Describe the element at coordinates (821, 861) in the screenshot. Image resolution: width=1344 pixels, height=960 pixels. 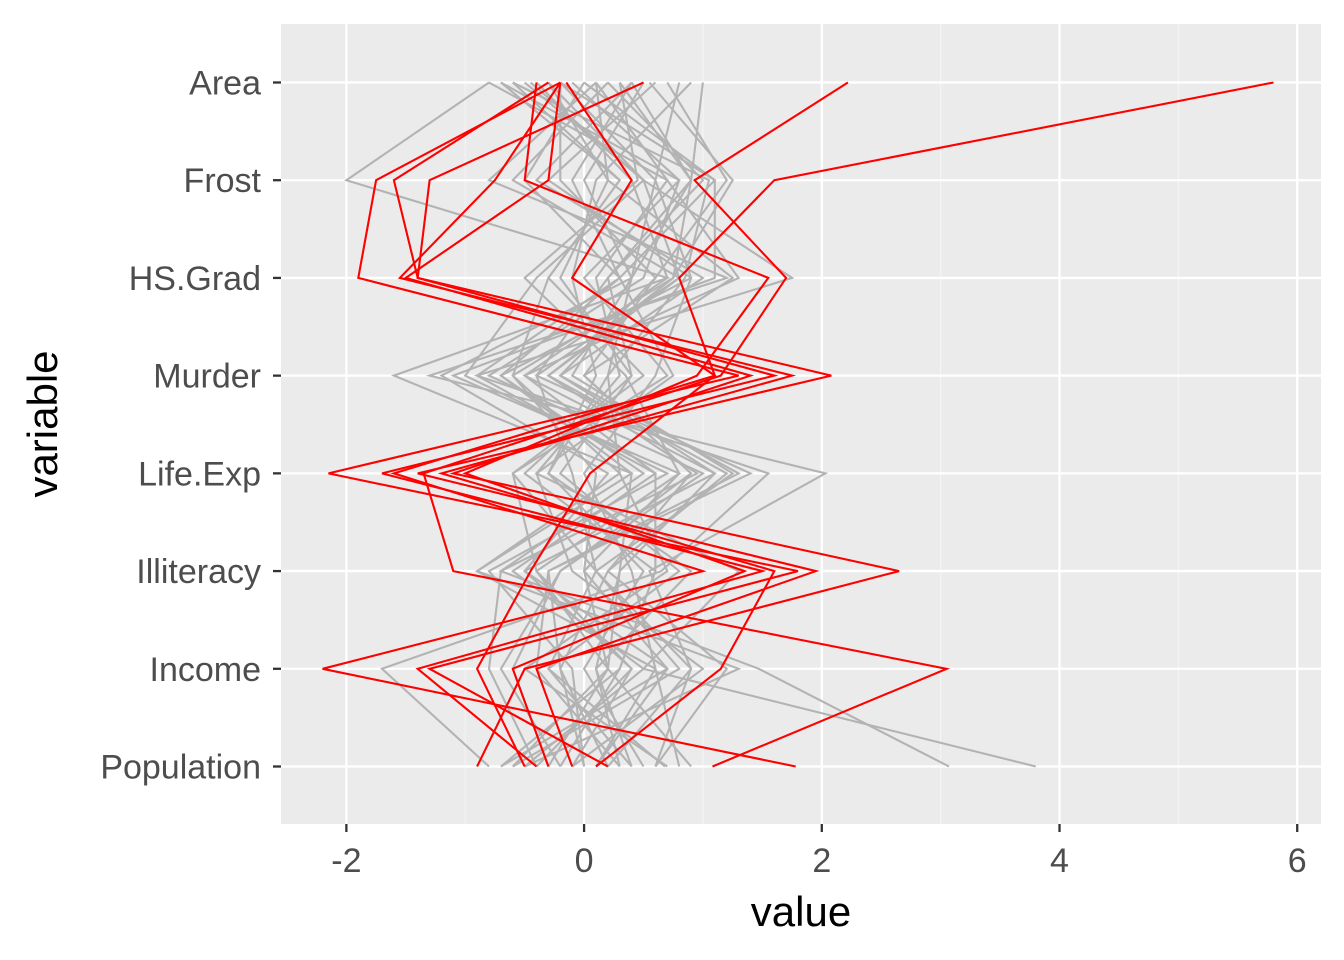
I see `x-tick-label: 2` at that location.